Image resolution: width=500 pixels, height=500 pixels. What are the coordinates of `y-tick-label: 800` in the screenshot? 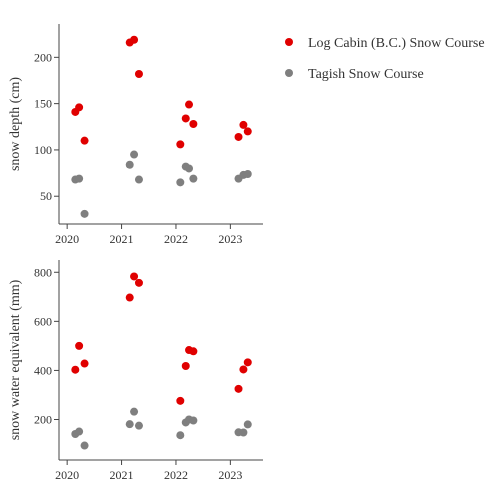 It's located at (43, 272).